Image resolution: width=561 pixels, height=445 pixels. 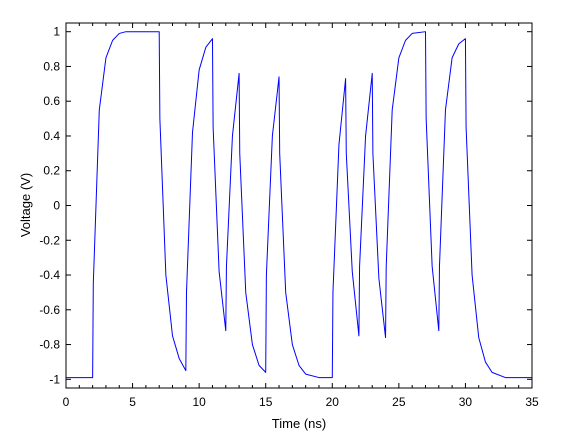 I want to click on x-tick-label: 35, so click(x=532, y=402).